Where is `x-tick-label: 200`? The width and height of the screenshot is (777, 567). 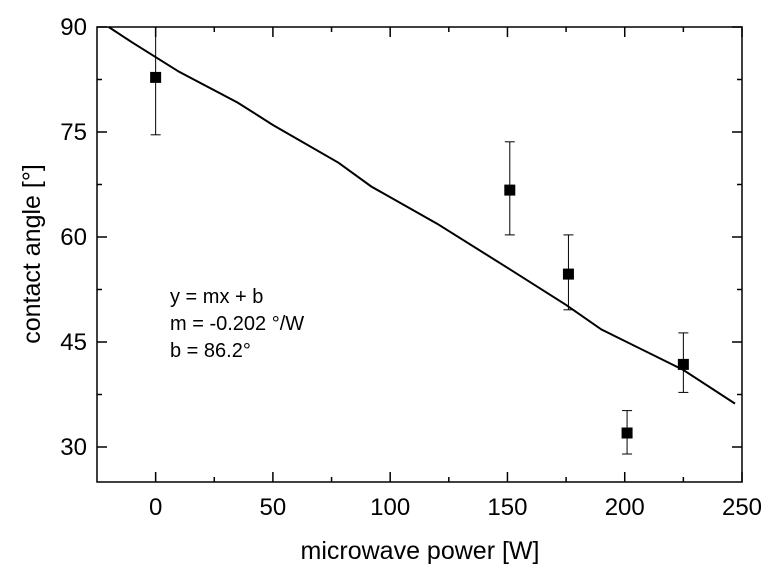
x-tick-label: 200 is located at coordinates (625, 507).